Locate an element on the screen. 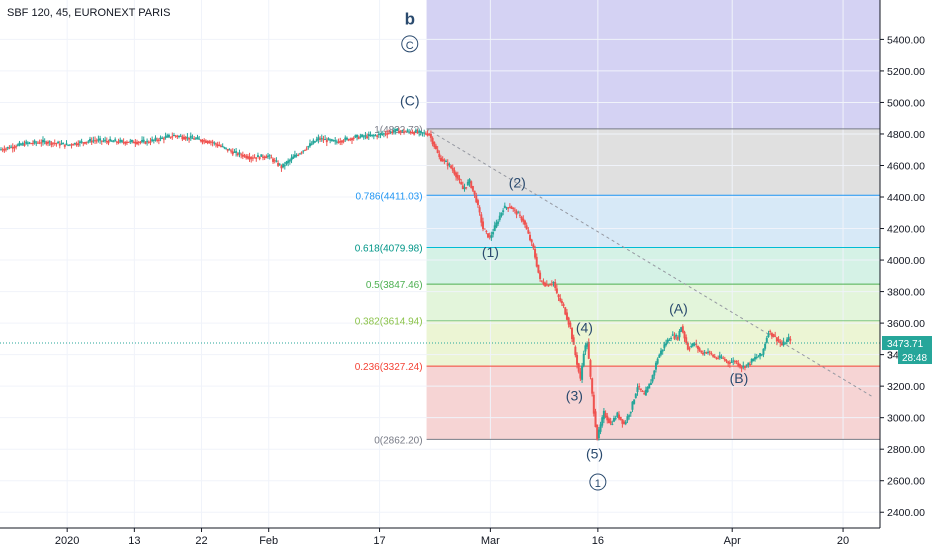 The width and height of the screenshot is (932, 550). price-tick-label: 5000.00 is located at coordinates (906, 103).